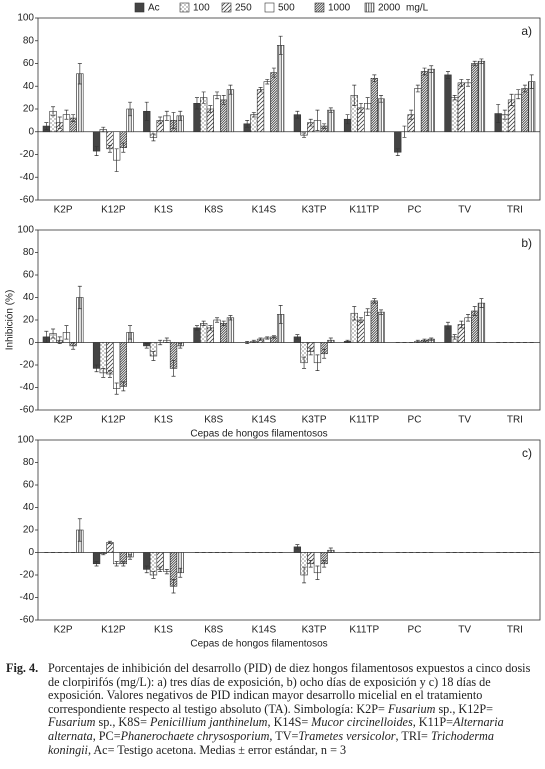 The width and height of the screenshot is (545, 769). Describe the element at coordinates (27, 154) in the screenshot. I see `y-tick-label: -20` at that location.